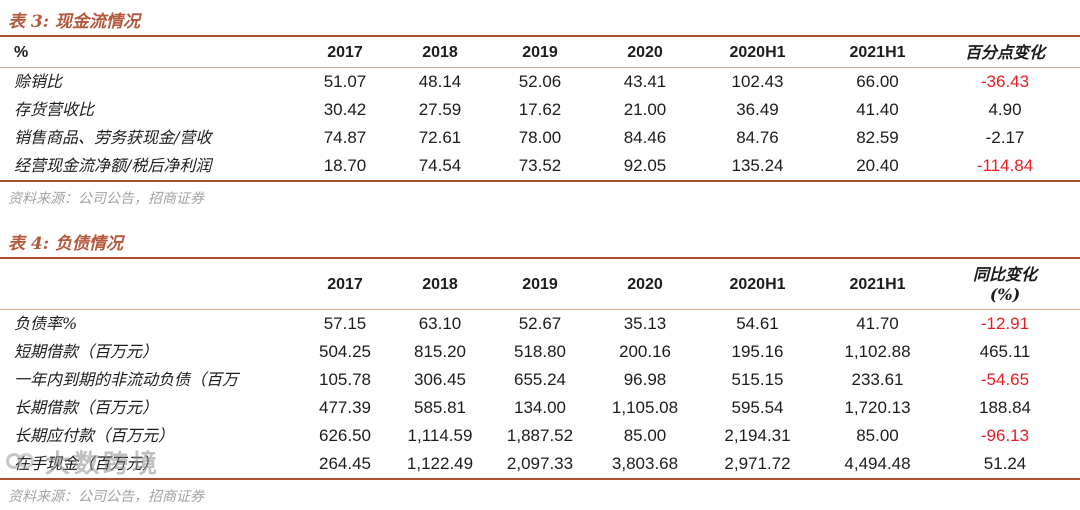  What do you see at coordinates (345, 435) in the screenshot?
I see `cell-value: 626.50` at bounding box center [345, 435].